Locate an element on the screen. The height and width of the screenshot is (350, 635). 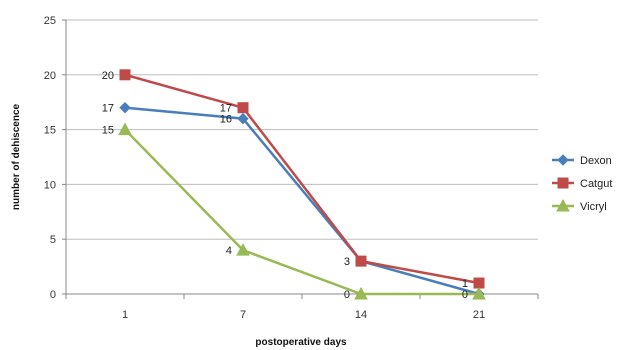
vicryl-legend-marker is located at coordinates (563, 205).